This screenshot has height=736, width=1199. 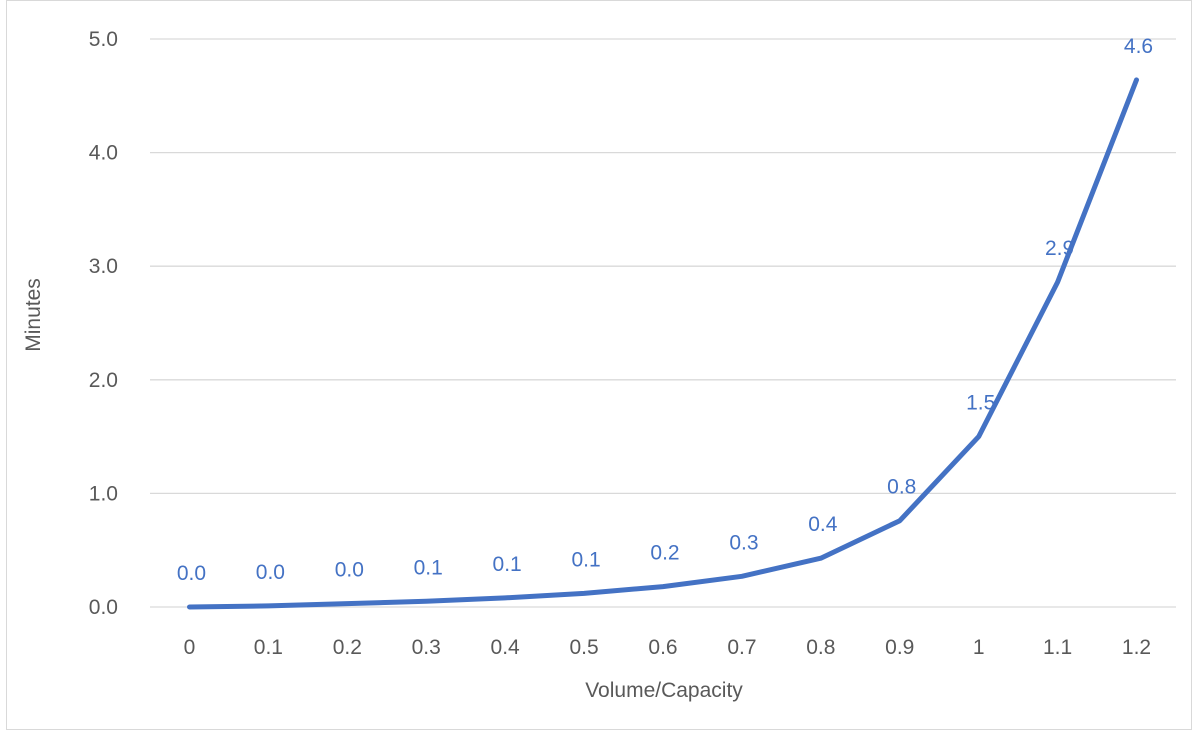 What do you see at coordinates (103, 607) in the screenshot?
I see `y-tick-label: 0.0` at bounding box center [103, 607].